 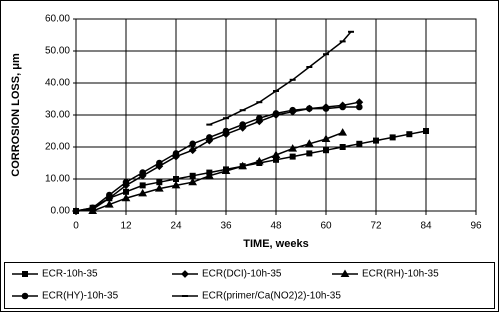 What do you see at coordinates (176, 226) in the screenshot?
I see `x-tick-label: 24` at bounding box center [176, 226].